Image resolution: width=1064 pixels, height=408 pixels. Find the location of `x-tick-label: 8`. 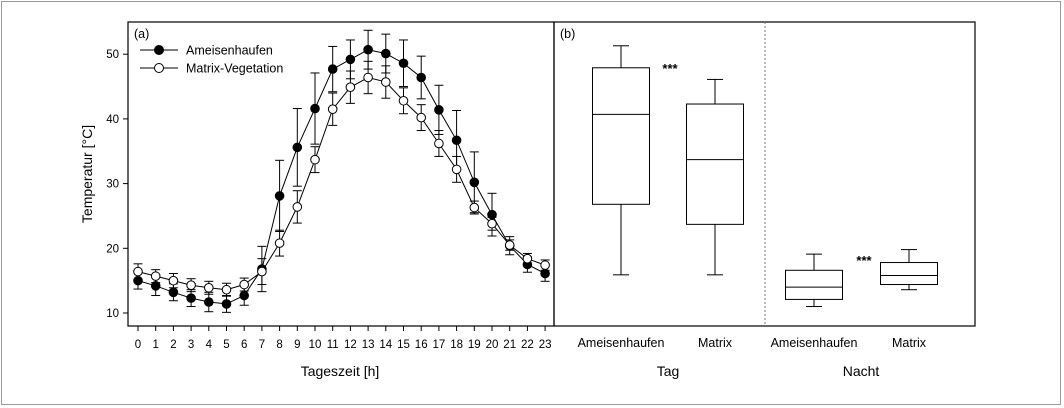

x-tick-label: 8 is located at coordinates (279, 345).